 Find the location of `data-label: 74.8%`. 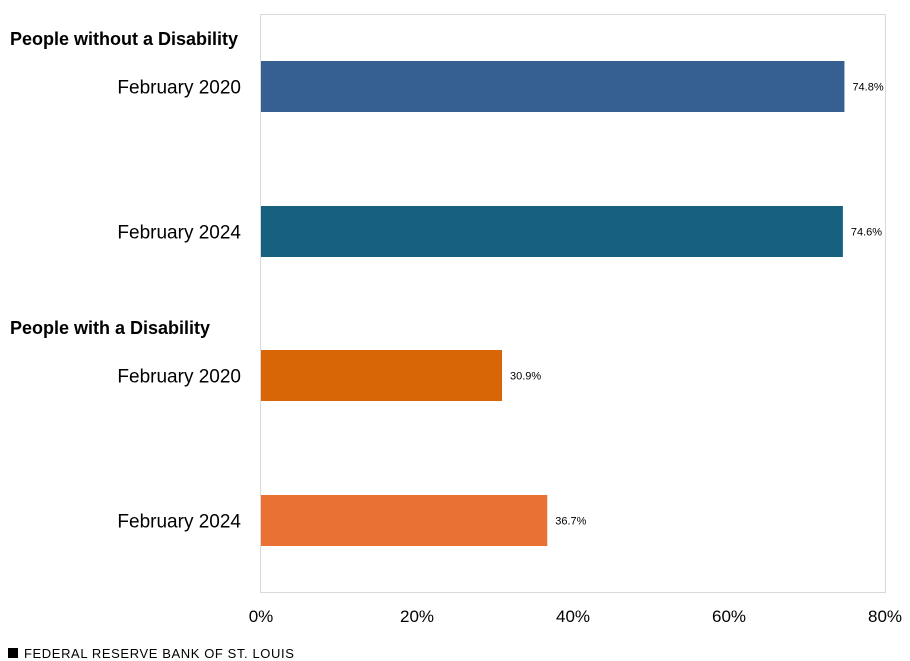

data-label: 74.8% is located at coordinates (867, 88).